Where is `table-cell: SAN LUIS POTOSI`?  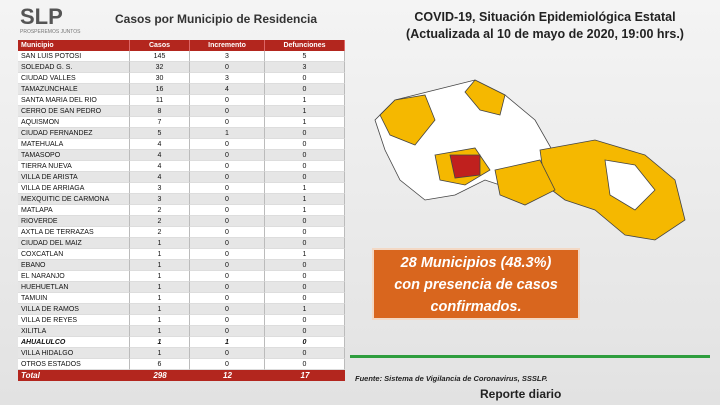 table-cell: SAN LUIS POTOSI is located at coordinates (74, 56).